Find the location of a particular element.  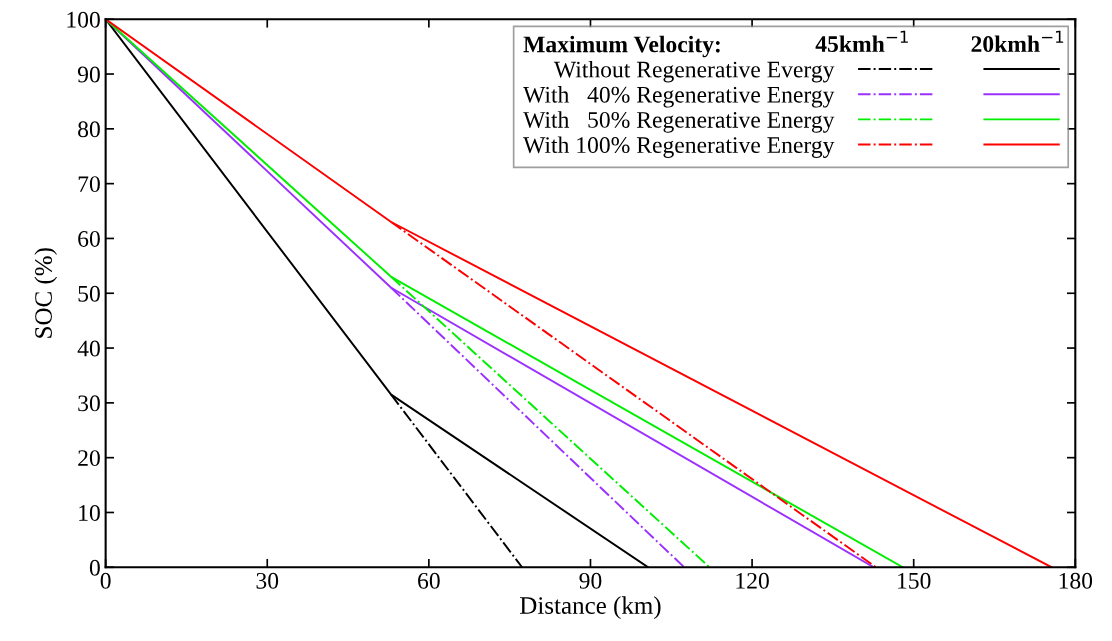

y-tick-label: 20 is located at coordinates (89, 458).